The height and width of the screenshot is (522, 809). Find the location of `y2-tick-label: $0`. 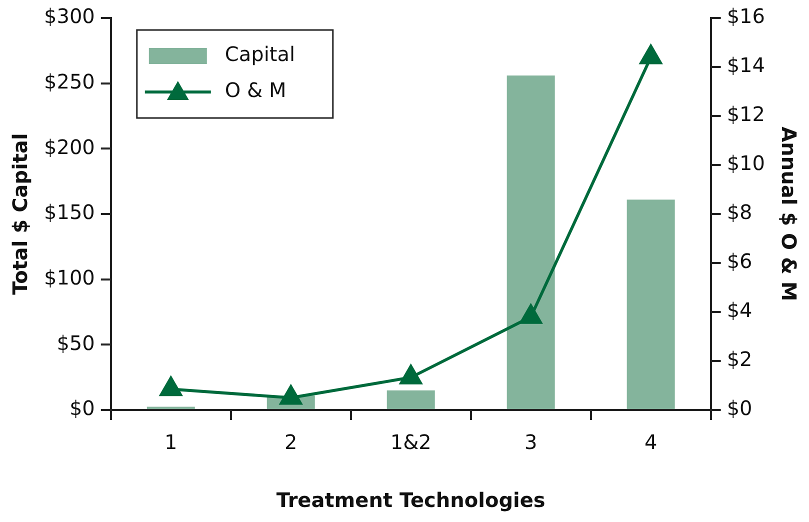

y2-tick-label: $0 is located at coordinates (739, 408).